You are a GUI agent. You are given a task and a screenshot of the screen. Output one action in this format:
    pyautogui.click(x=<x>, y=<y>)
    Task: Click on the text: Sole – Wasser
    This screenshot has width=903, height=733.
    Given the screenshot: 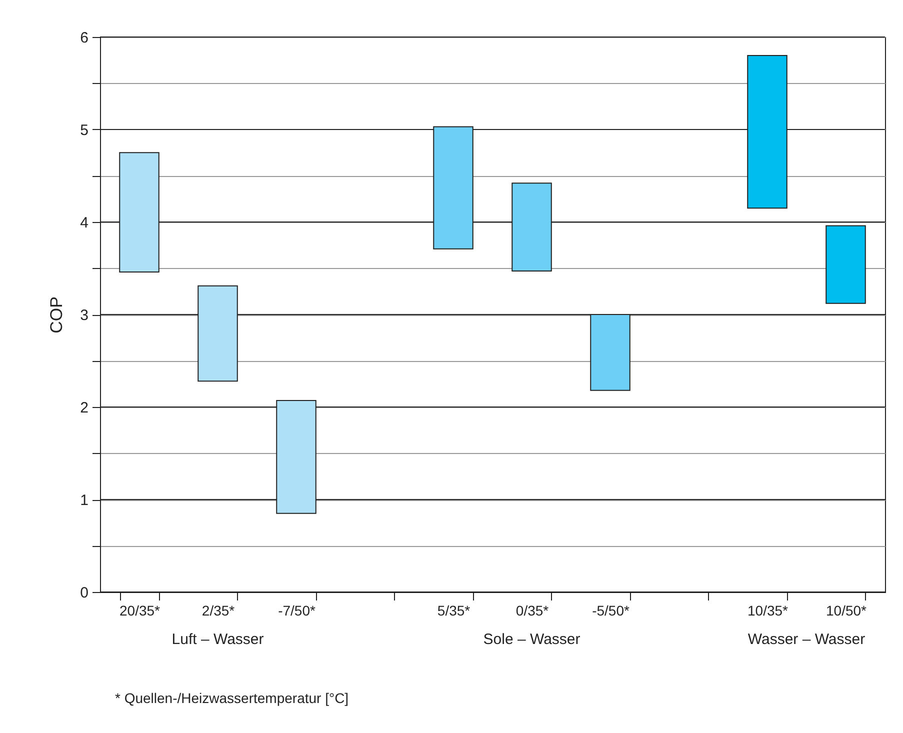 What is the action you would take?
    pyautogui.click(x=531, y=639)
    